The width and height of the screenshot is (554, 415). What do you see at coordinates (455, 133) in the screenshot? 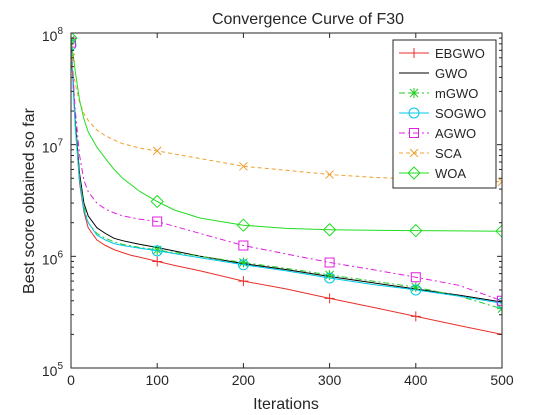
I see `legend-label-agwo: AGWO` at bounding box center [455, 133].